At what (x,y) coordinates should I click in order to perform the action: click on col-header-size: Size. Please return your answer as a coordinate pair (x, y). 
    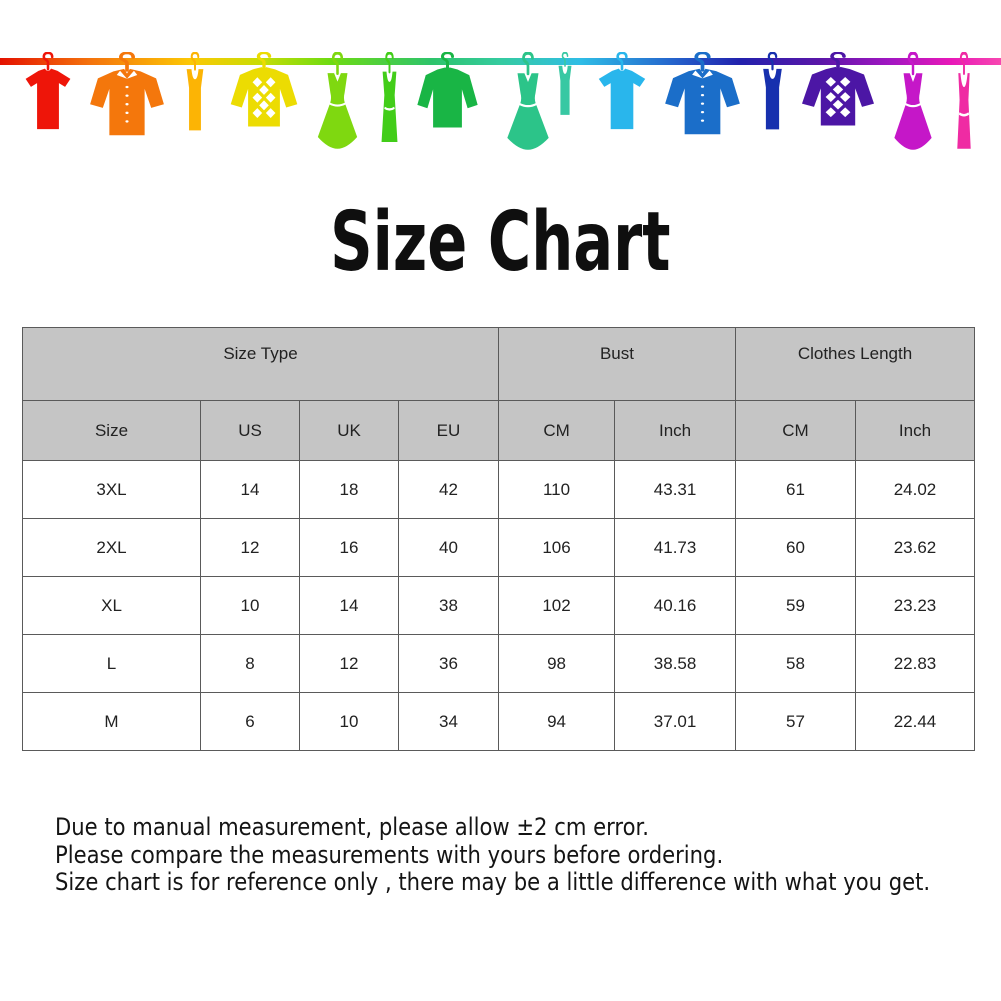
    Looking at the image, I should click on (111, 430).